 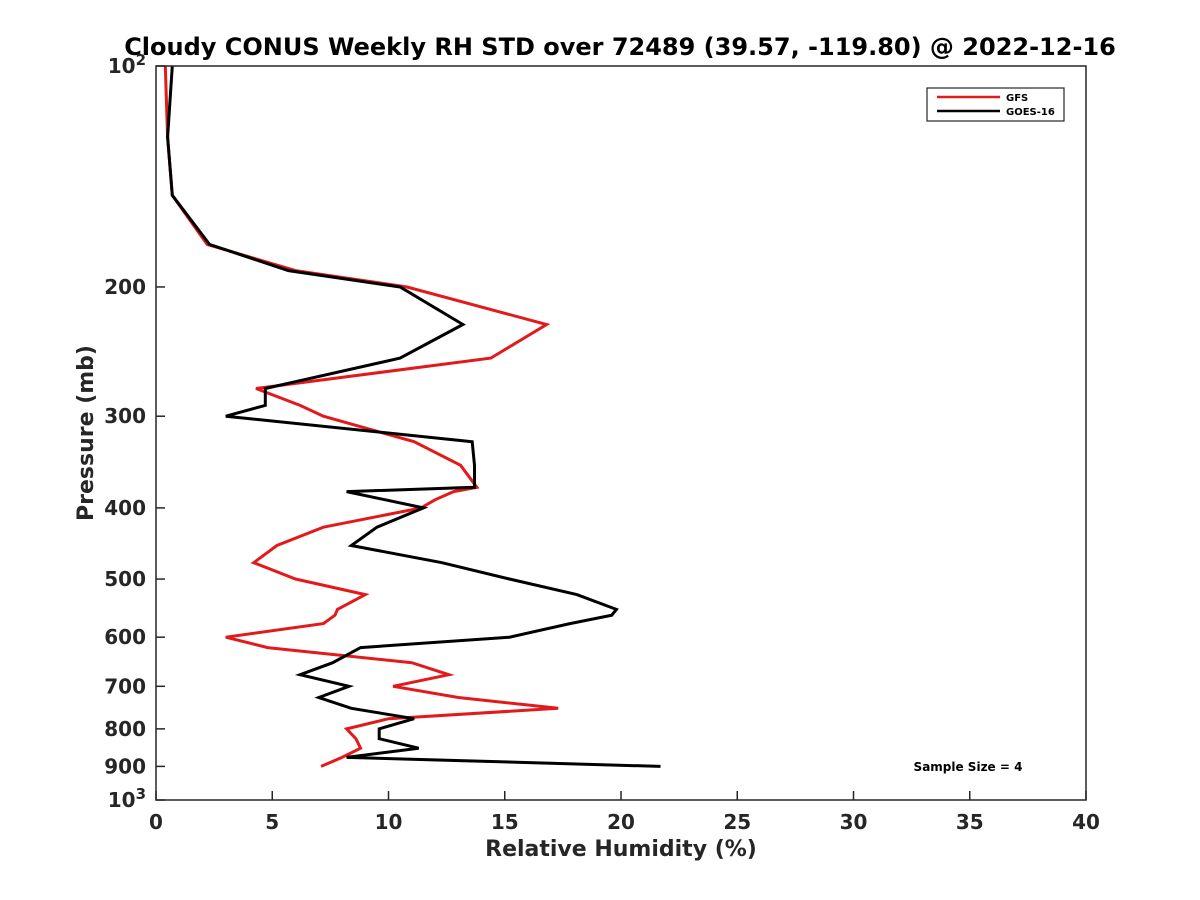 I want to click on y-tick-label: 400, so click(x=125, y=508).